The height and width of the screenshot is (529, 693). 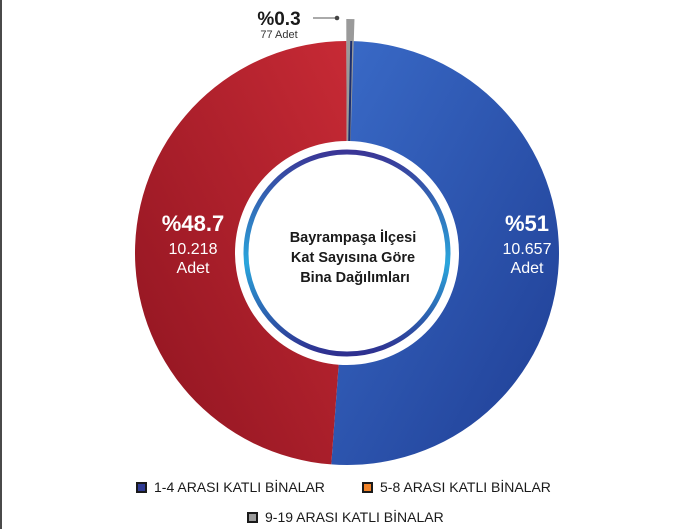 What do you see at coordinates (355, 278) in the screenshot?
I see `chart-title-line: Bina Dağılımları` at bounding box center [355, 278].